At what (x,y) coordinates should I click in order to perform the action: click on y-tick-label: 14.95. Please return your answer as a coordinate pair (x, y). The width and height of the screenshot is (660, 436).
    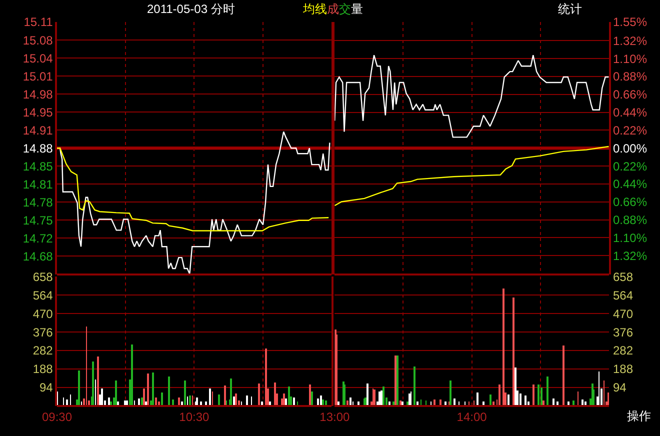
    Looking at the image, I should click on (38, 112).